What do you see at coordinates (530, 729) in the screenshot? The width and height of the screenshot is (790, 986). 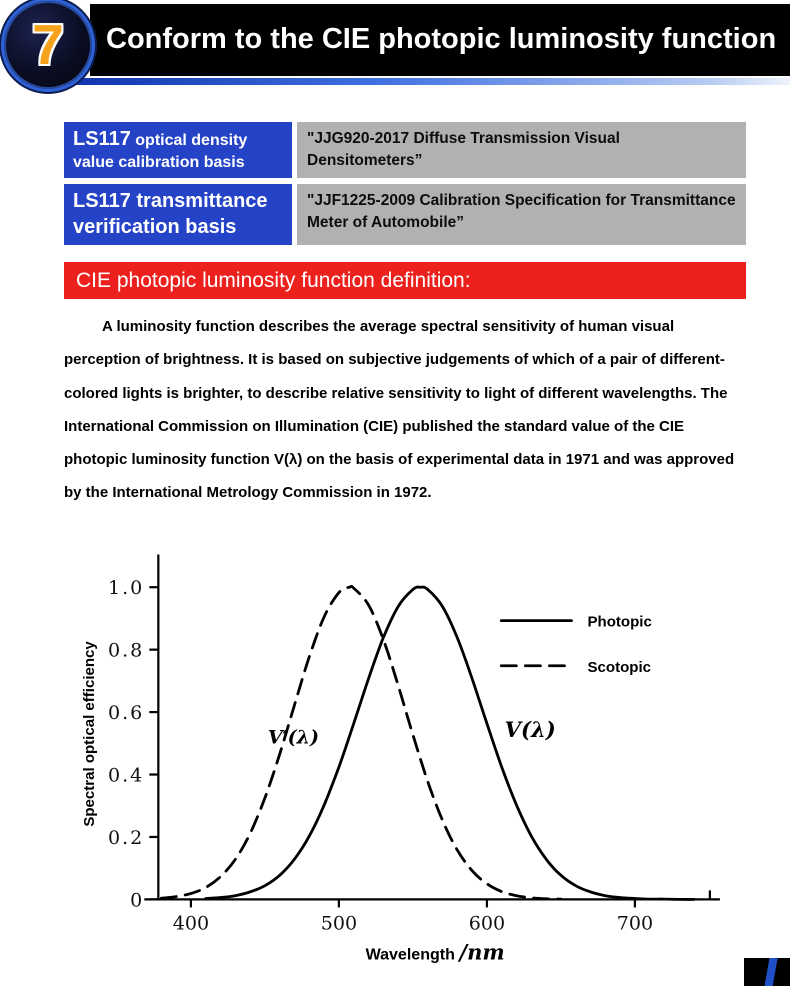 I see `curve-annotation: V(λ)` at bounding box center [530, 729].